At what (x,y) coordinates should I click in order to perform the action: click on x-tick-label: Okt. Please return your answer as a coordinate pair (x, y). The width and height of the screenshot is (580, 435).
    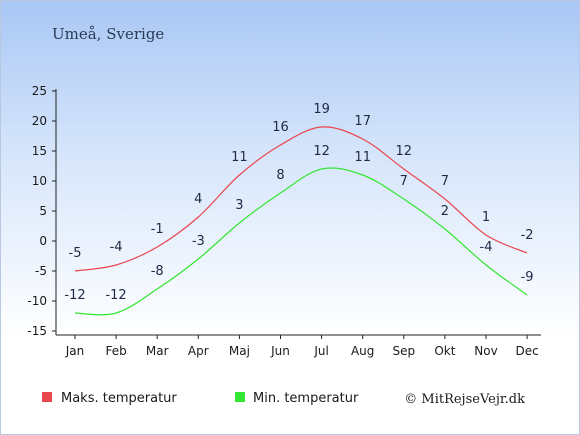
    Looking at the image, I should click on (444, 351).